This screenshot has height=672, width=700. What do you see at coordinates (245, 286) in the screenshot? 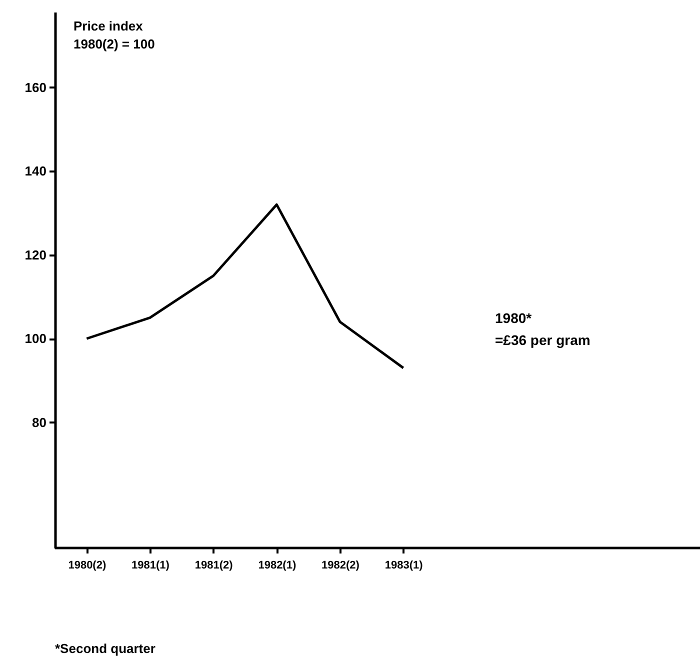
I see `line-series` at bounding box center [245, 286].